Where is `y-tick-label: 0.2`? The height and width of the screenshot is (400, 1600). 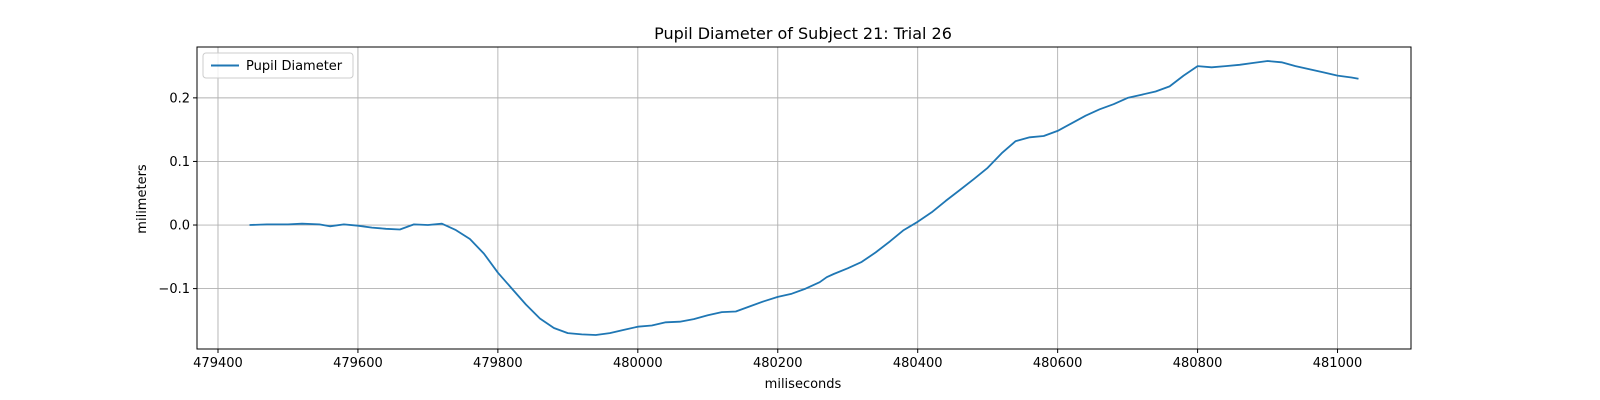
y-tick-label: 0.2 is located at coordinates (179, 98).